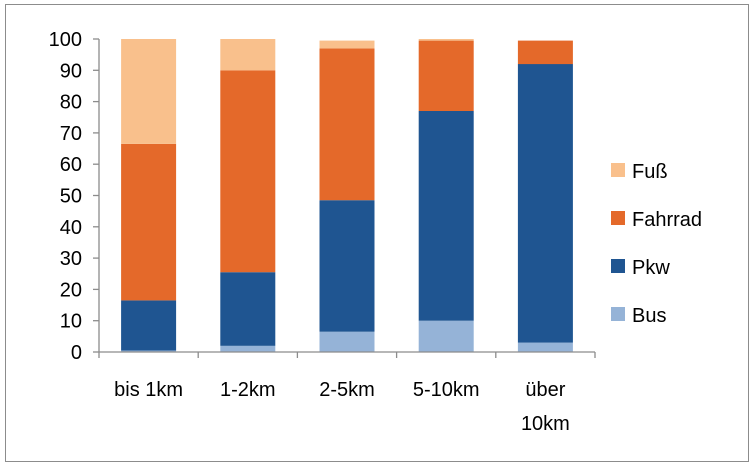 This screenshot has height=467, width=756. I want to click on y-tick-label: 10, so click(71, 322).